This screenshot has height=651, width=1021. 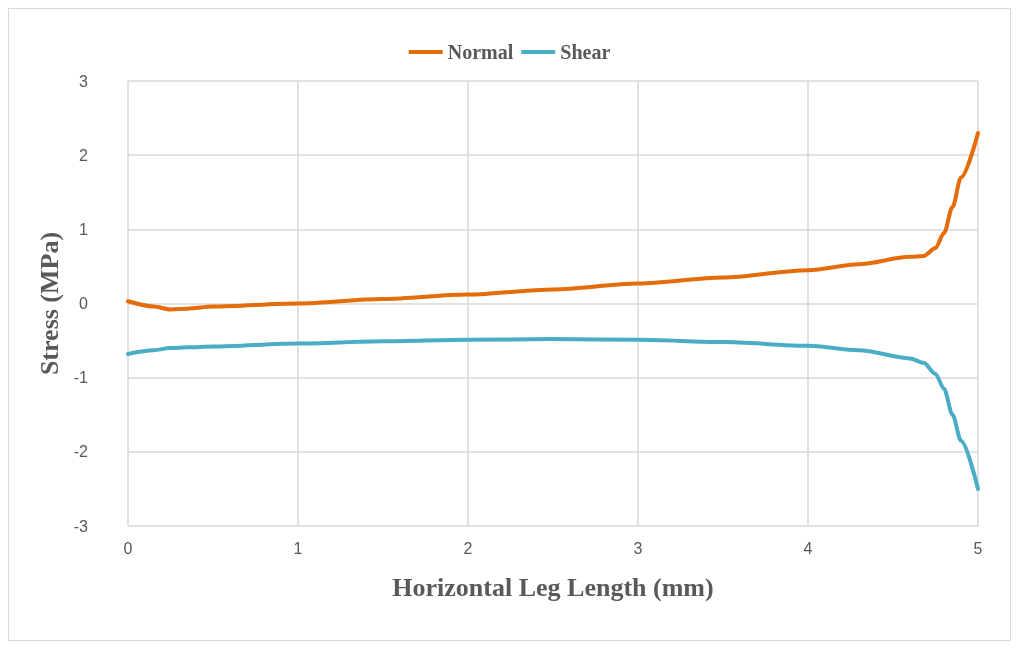 What do you see at coordinates (808, 548) in the screenshot?
I see `x-tick-label: 4` at bounding box center [808, 548].